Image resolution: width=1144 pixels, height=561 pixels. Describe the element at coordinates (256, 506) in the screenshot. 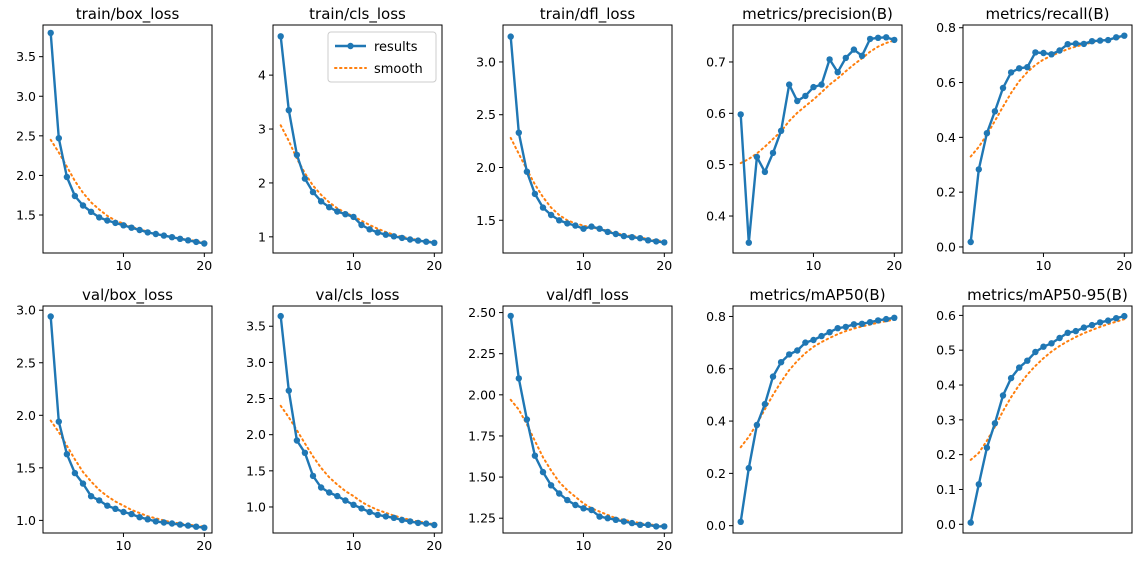

I see `y-tick-label: 1.0` at that location.